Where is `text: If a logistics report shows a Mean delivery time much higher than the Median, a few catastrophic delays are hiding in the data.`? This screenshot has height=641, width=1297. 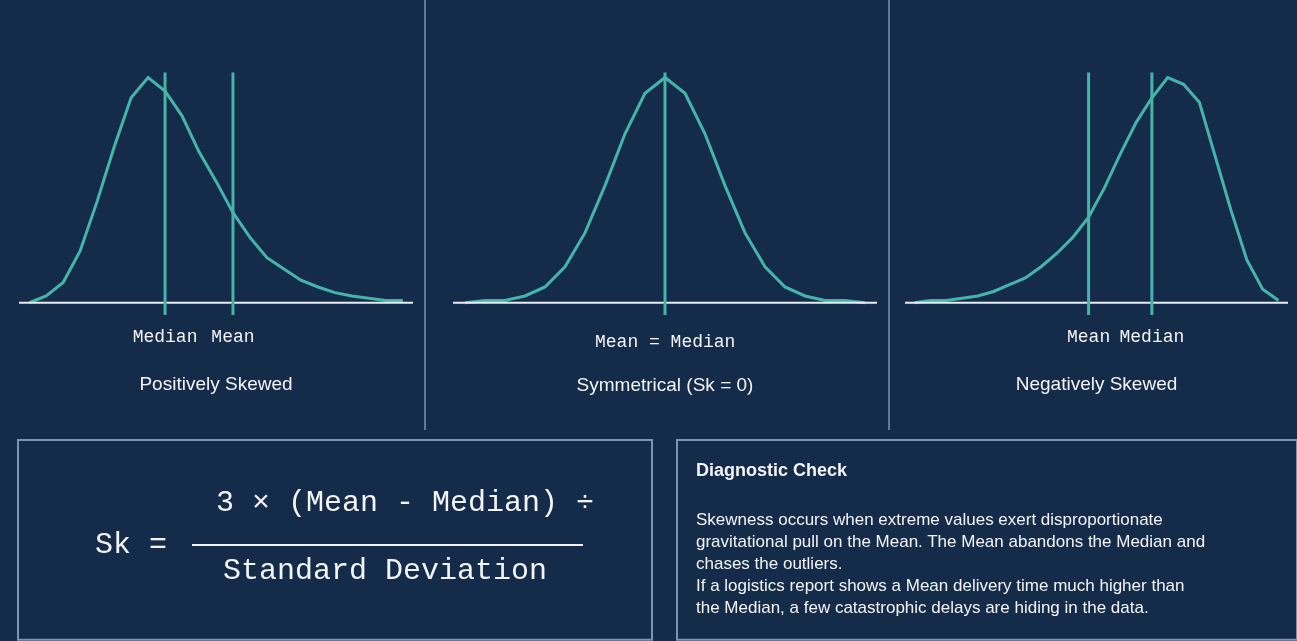 text: If a logistics report shows a Mean delivery time much higher than the Median, a few catastrophic delays are hiding in the data. is located at coordinates (940, 597).